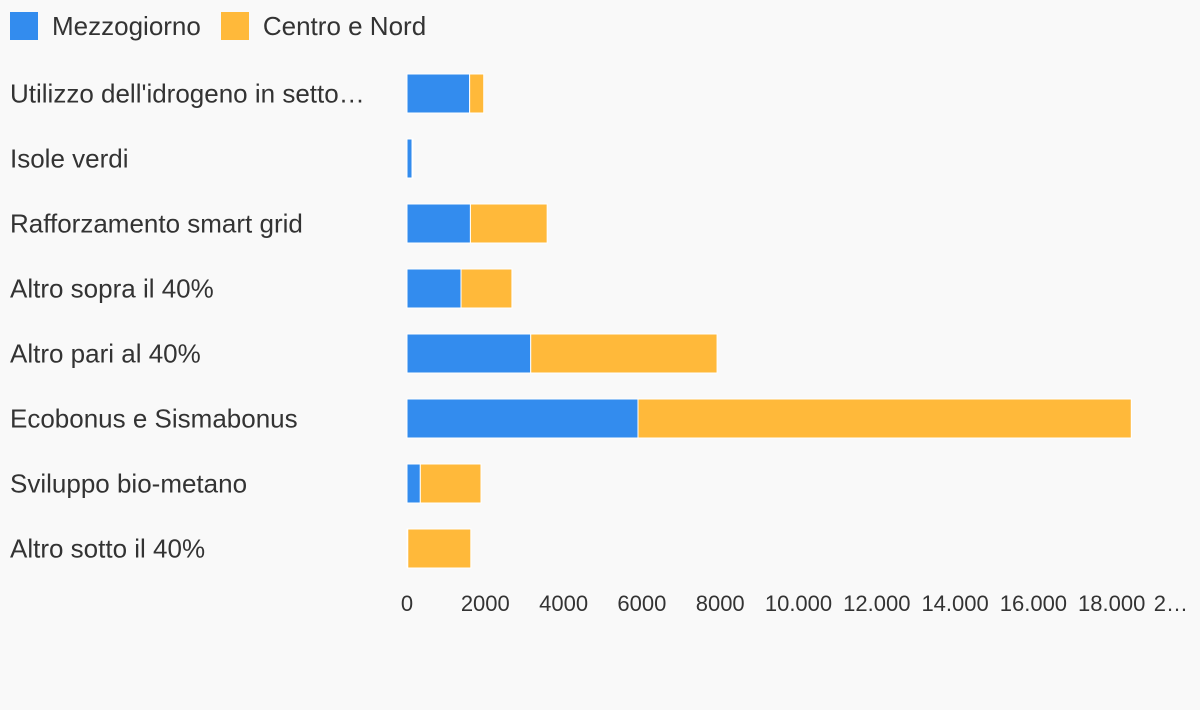 This screenshot has height=710, width=1200. I want to click on category-label: Altro sotto il 40%, so click(107, 549).